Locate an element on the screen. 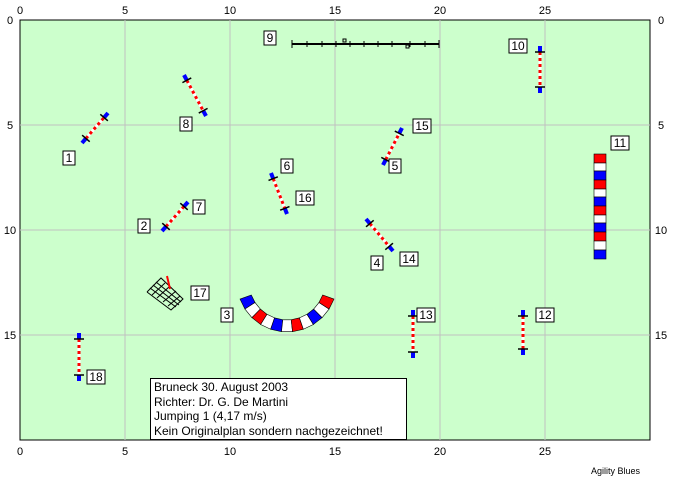 The width and height of the screenshot is (700, 481). obstacle-number-18: 18 is located at coordinates (96, 377).